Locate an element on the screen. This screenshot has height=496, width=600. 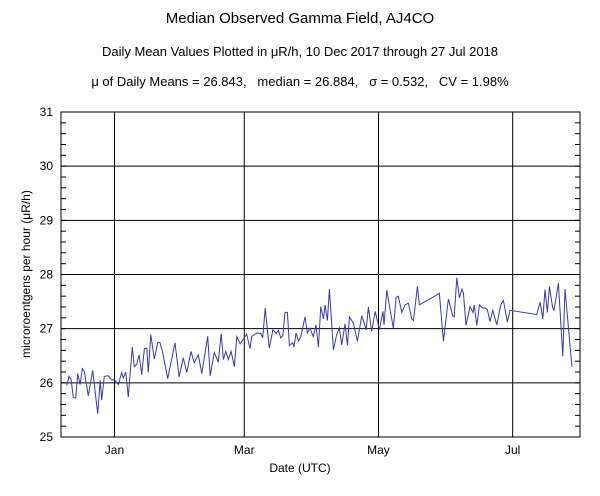
y-tick-label: 29 is located at coordinates (47, 220).